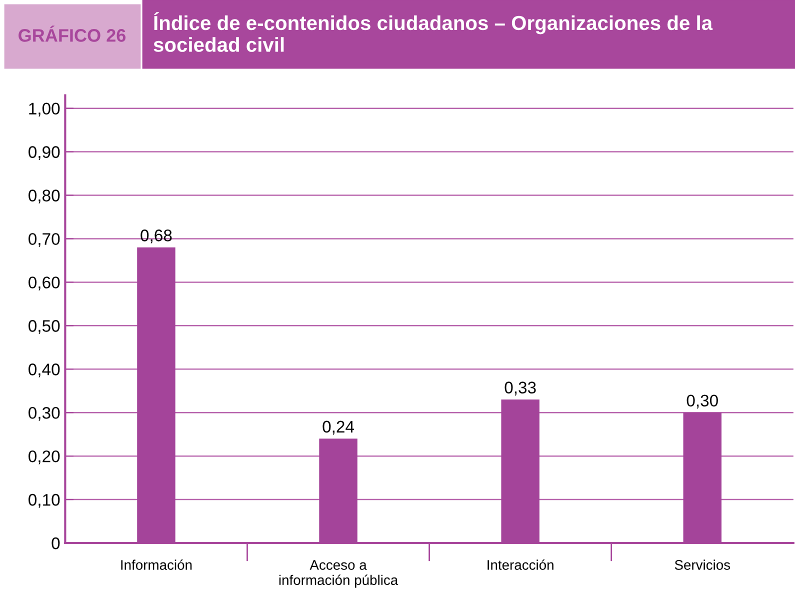 The width and height of the screenshot is (795, 603). What do you see at coordinates (44, 413) in the screenshot?
I see `y-tick-label: 0,30` at bounding box center [44, 413].